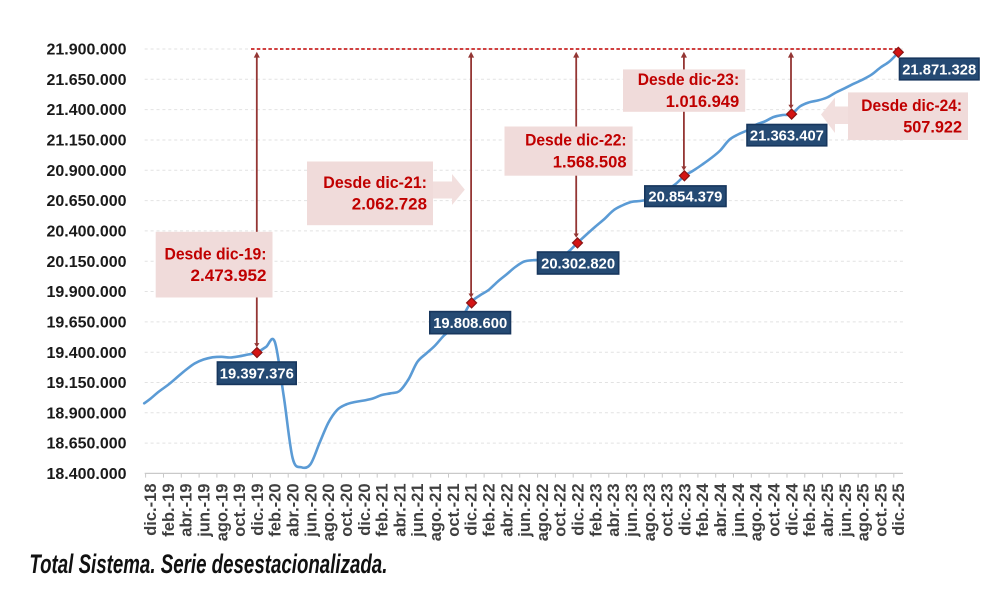 The image size is (1008, 591). Describe the element at coordinates (347, 510) in the screenshot. I see `svg-text: oct.-20` at that location.